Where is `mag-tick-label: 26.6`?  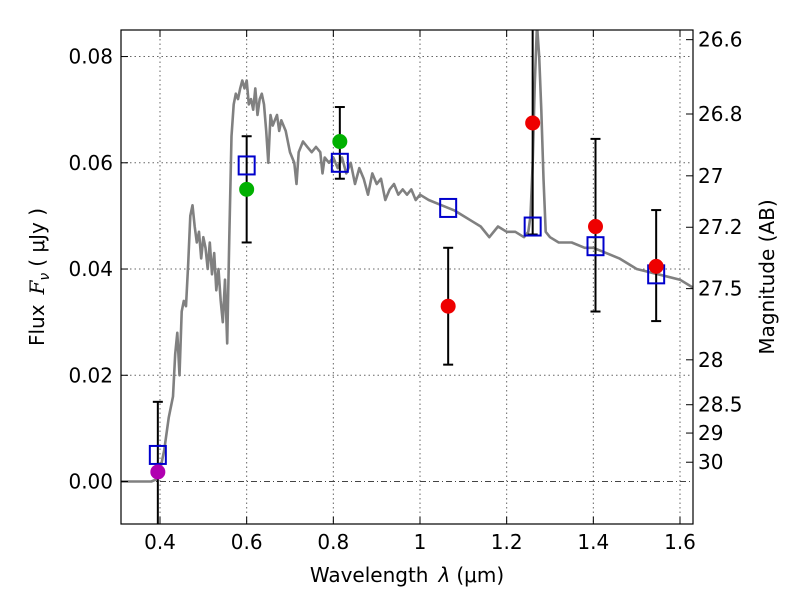
mag-tick-label: 26.6 is located at coordinates (720, 40).